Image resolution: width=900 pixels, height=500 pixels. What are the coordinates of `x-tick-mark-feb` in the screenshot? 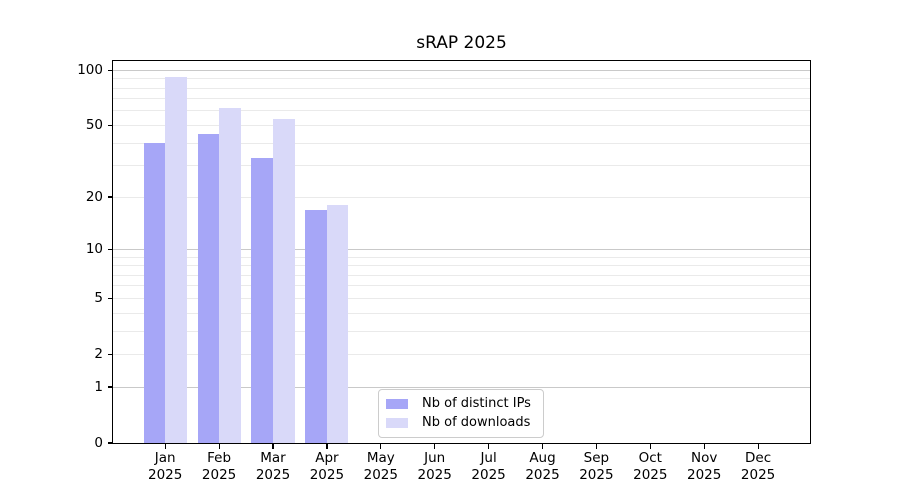 It's located at (219, 446).